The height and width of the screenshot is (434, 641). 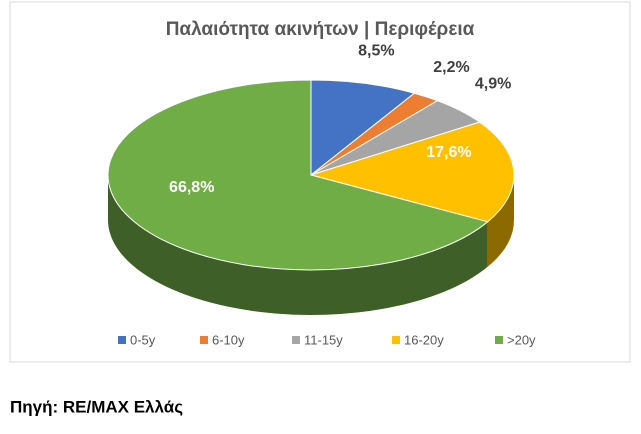 I want to click on legend-label: >20y, so click(x=521, y=339).